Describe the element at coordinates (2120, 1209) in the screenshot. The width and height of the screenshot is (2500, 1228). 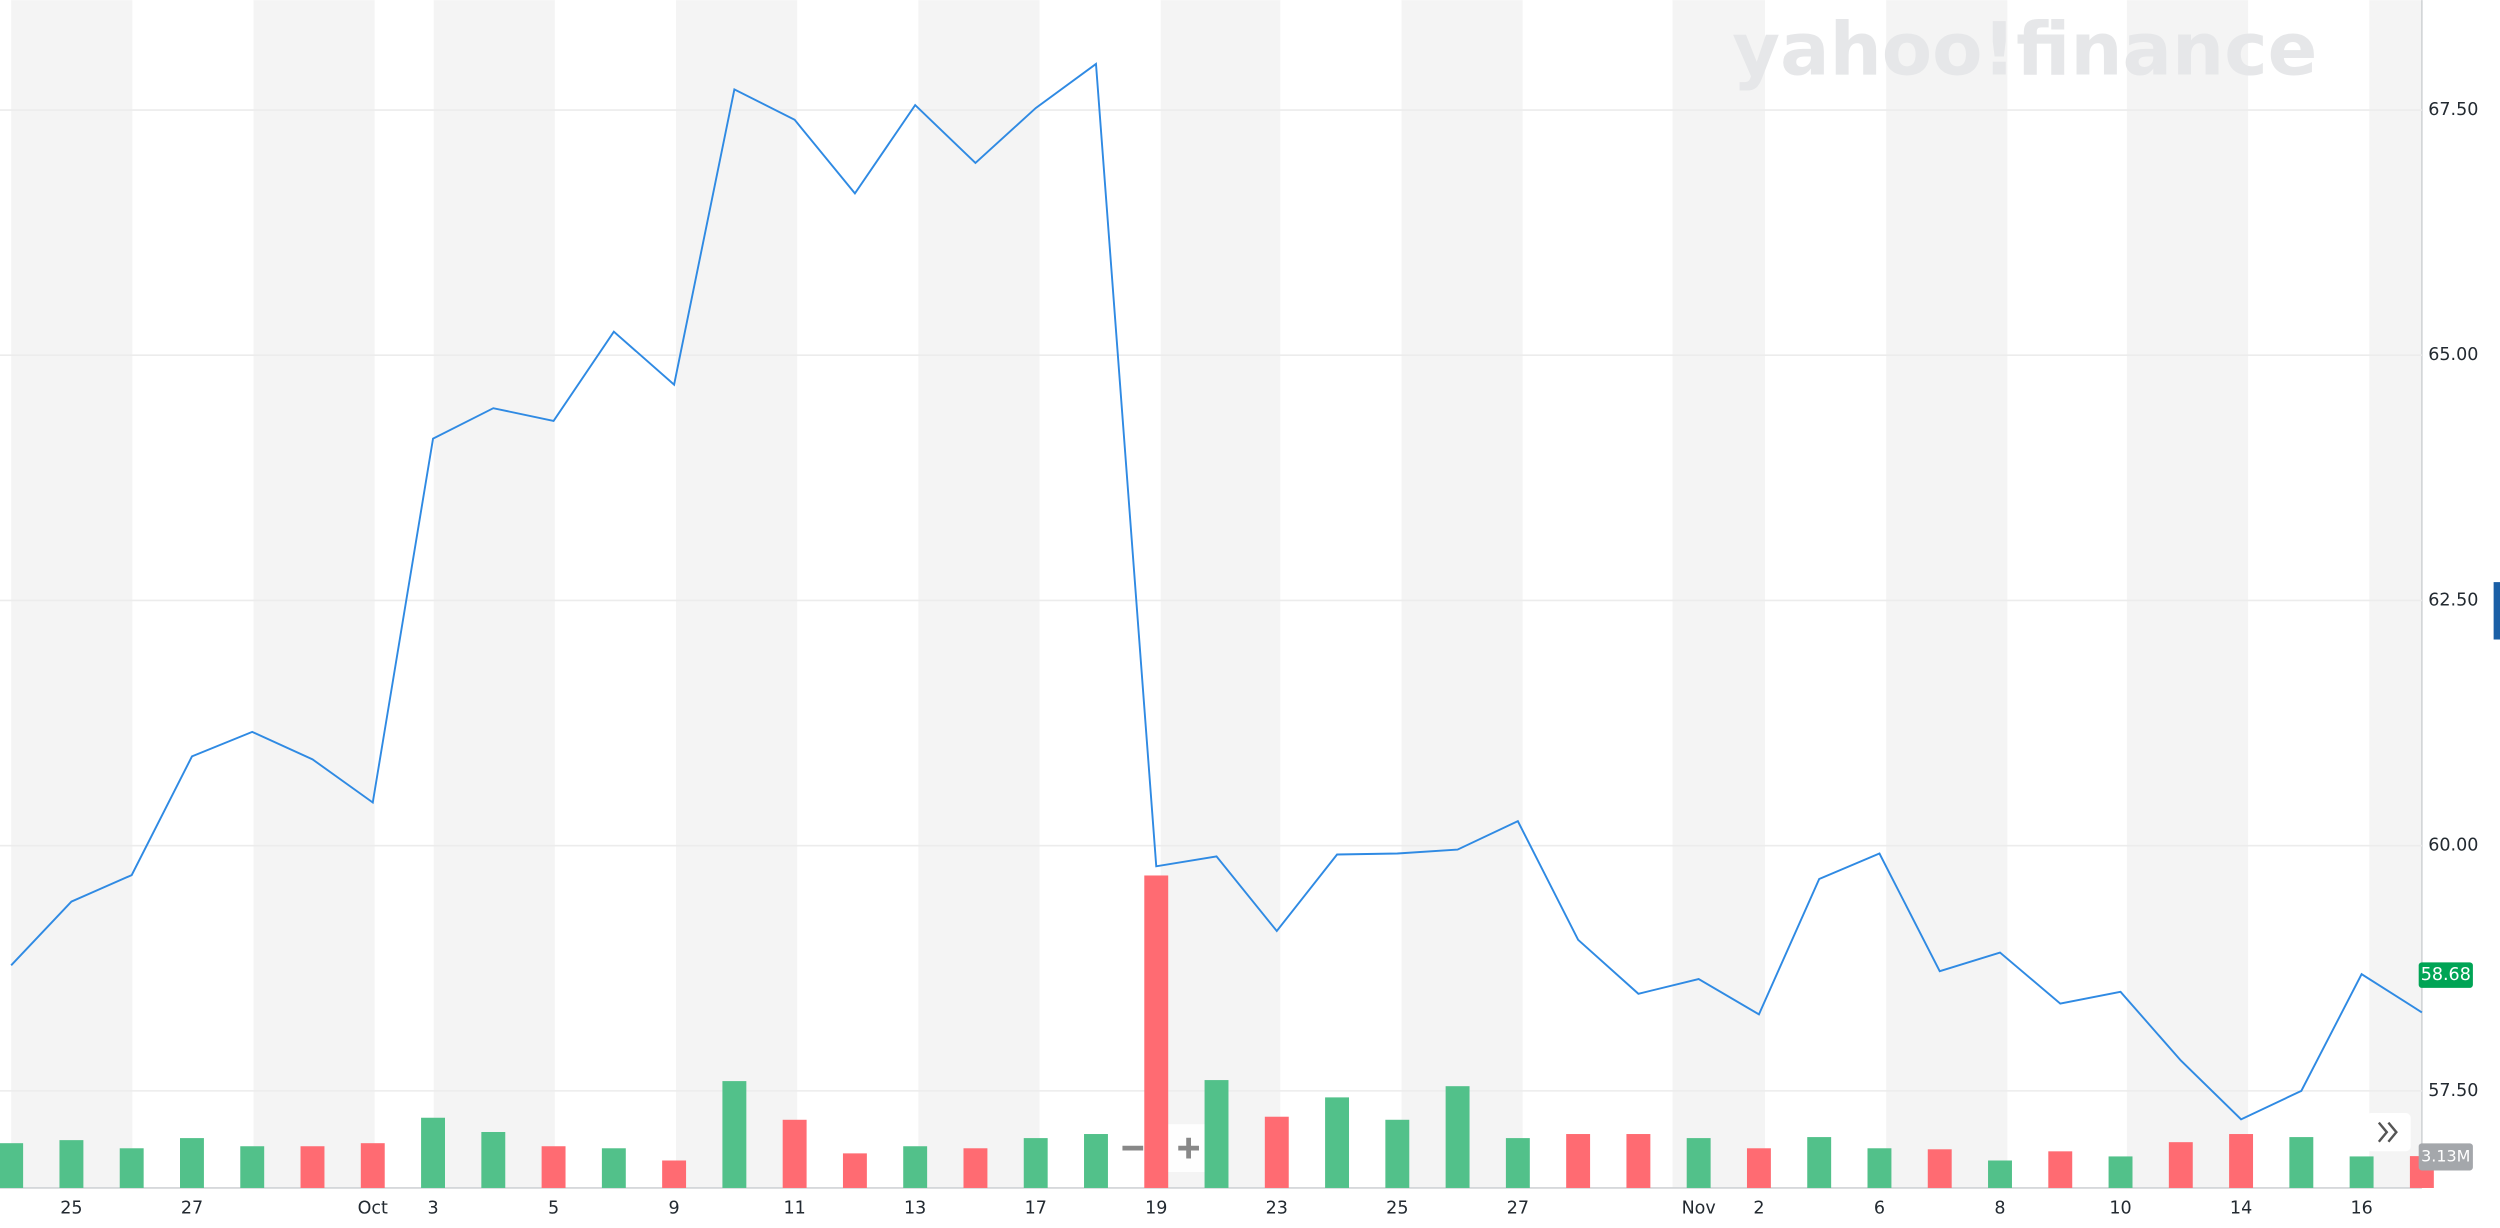
I see `x-tick-label: 10` at that location.